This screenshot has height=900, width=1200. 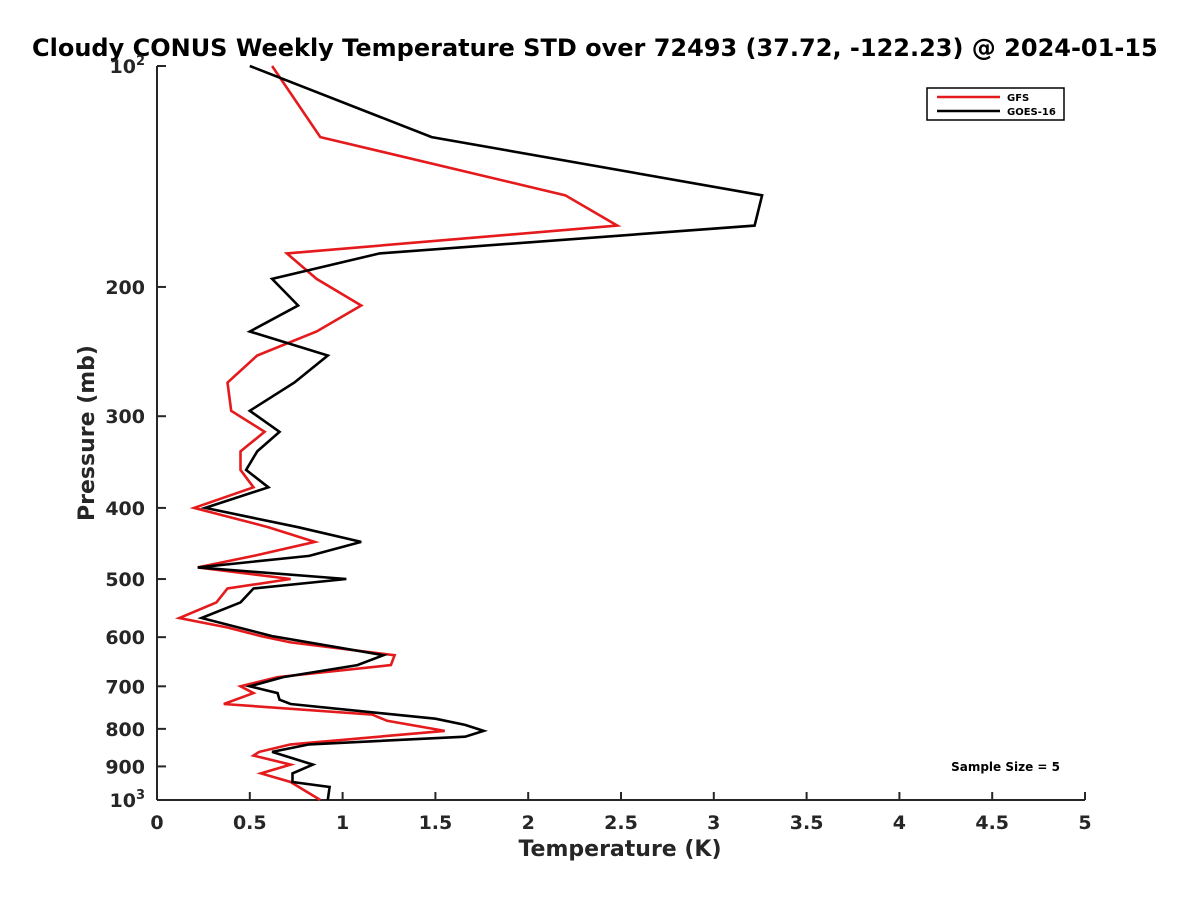 I want to click on legend-box, so click(x=995, y=104).